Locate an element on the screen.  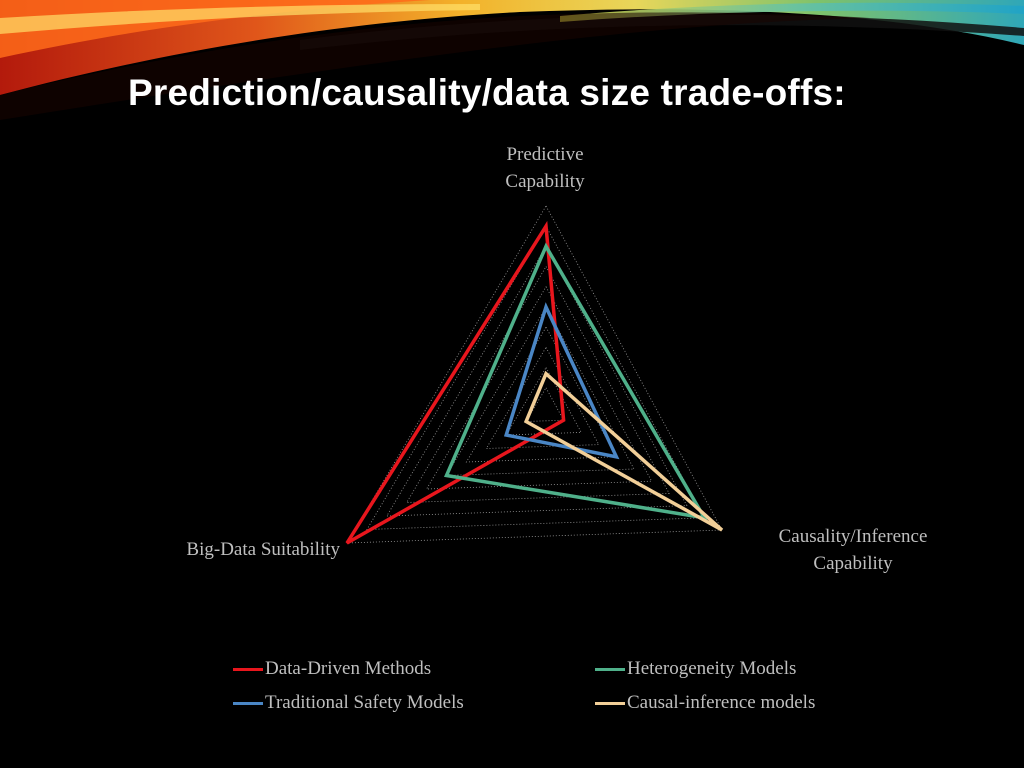
series-causal-inference-models is located at coordinates (623, 451).